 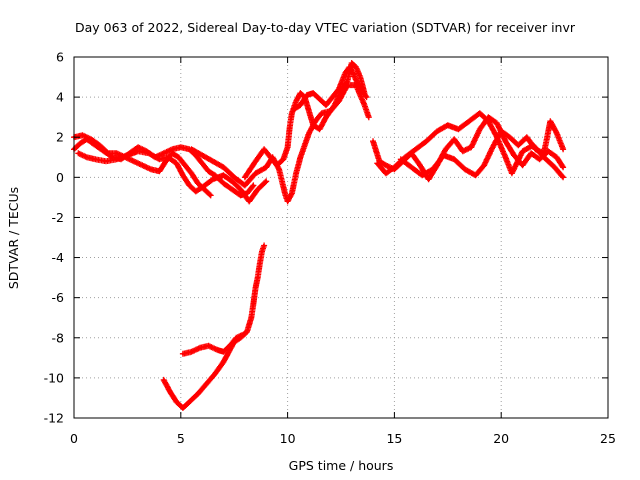 I want to click on y-tick-label: -8, so click(x=58, y=337).